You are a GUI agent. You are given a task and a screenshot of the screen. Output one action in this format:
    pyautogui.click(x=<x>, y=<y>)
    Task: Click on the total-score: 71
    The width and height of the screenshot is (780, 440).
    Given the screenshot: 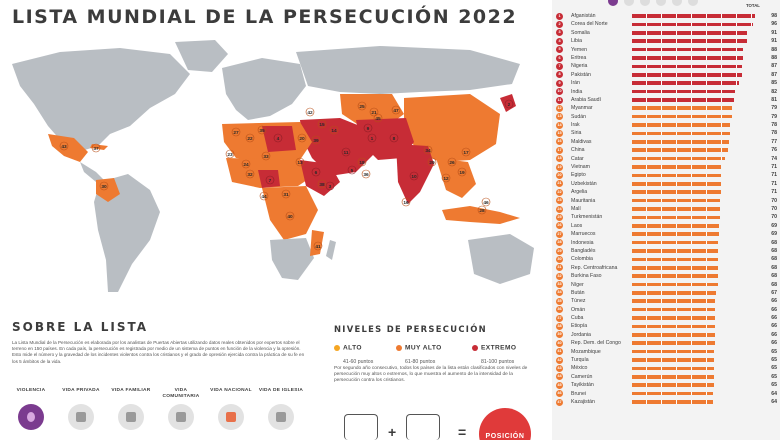 What is the action you would take?
    pyautogui.click(x=774, y=183)
    